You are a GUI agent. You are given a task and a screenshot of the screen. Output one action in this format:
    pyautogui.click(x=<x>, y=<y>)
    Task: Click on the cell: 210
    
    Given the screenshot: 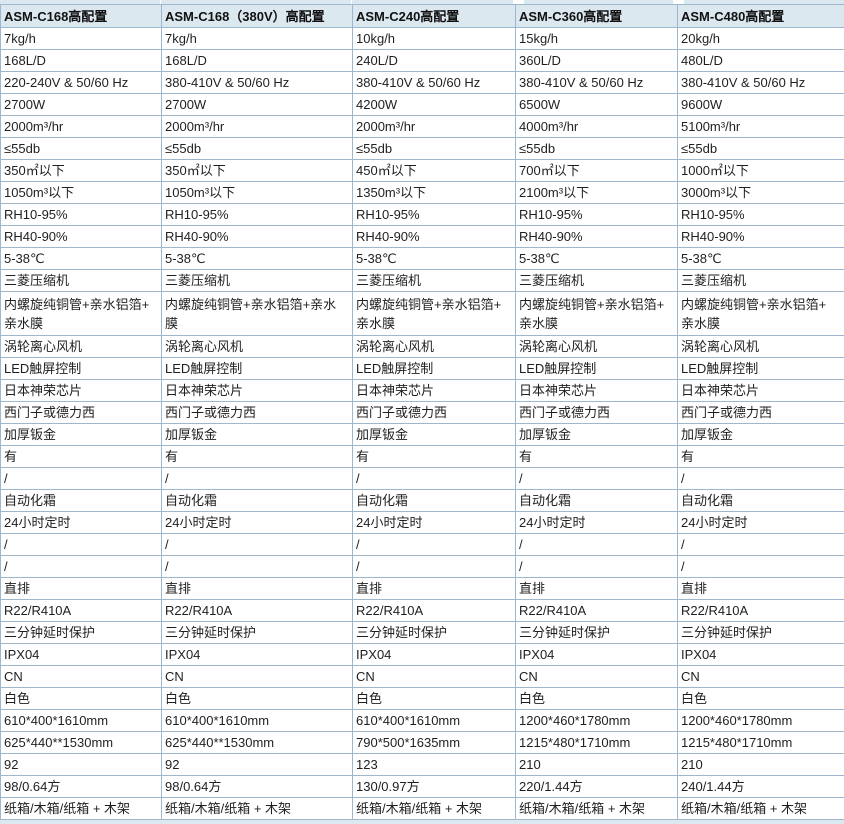 What is the action you would take?
    pyautogui.click(x=596, y=764)
    